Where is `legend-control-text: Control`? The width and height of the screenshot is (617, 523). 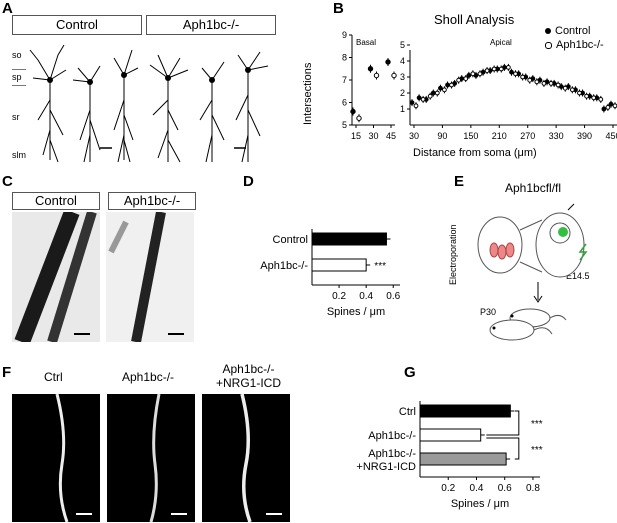
legend-control-text: Control is located at coordinates (573, 31).